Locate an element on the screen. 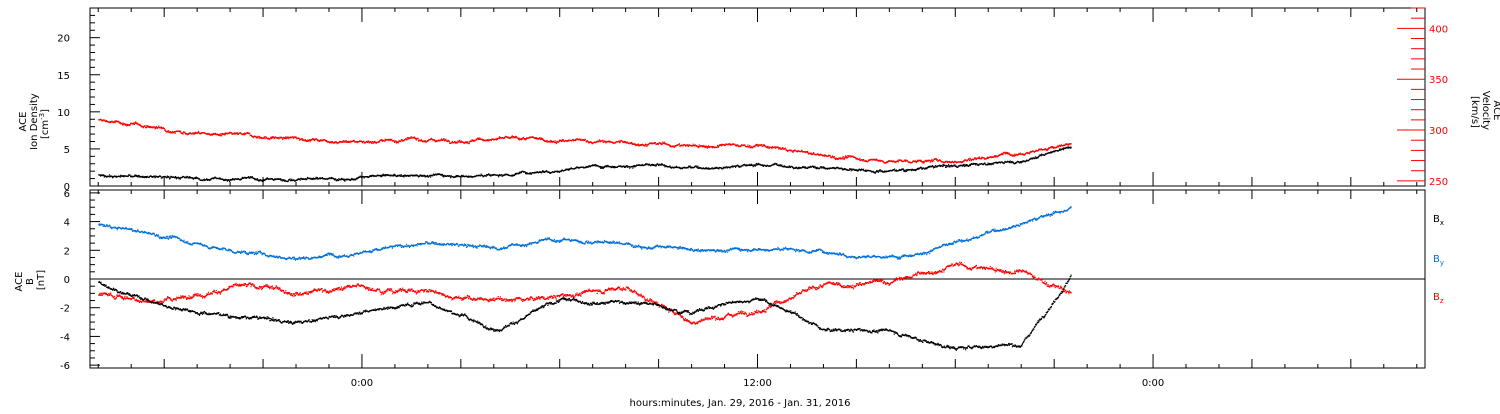 This screenshot has width=1500, height=414. b-tick-label: -6 is located at coordinates (65, 366).